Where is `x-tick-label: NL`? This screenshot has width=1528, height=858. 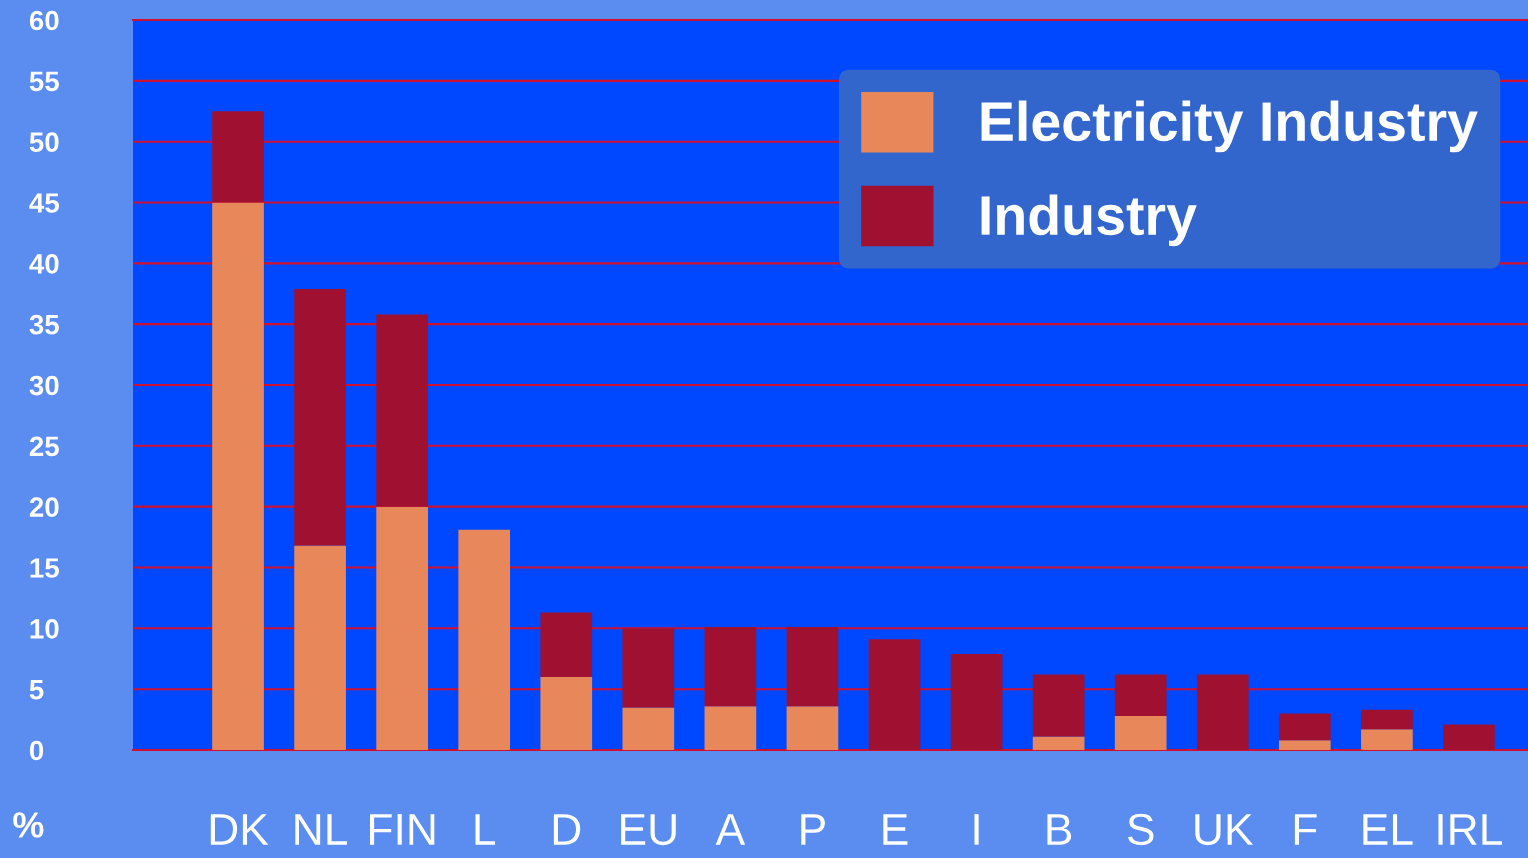
x-tick-label: NL is located at coordinates (321, 829).